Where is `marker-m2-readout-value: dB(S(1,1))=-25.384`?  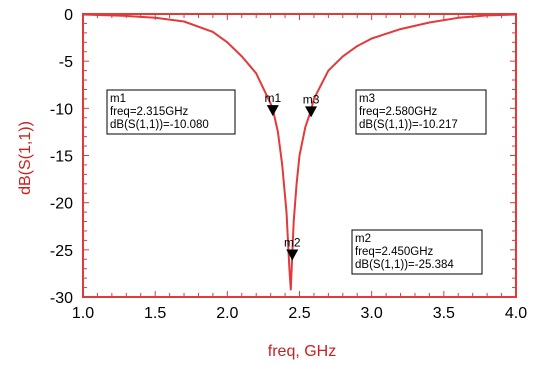
marker-m2-readout-value: dB(S(1,1))=-25.384 is located at coordinates (404, 265).